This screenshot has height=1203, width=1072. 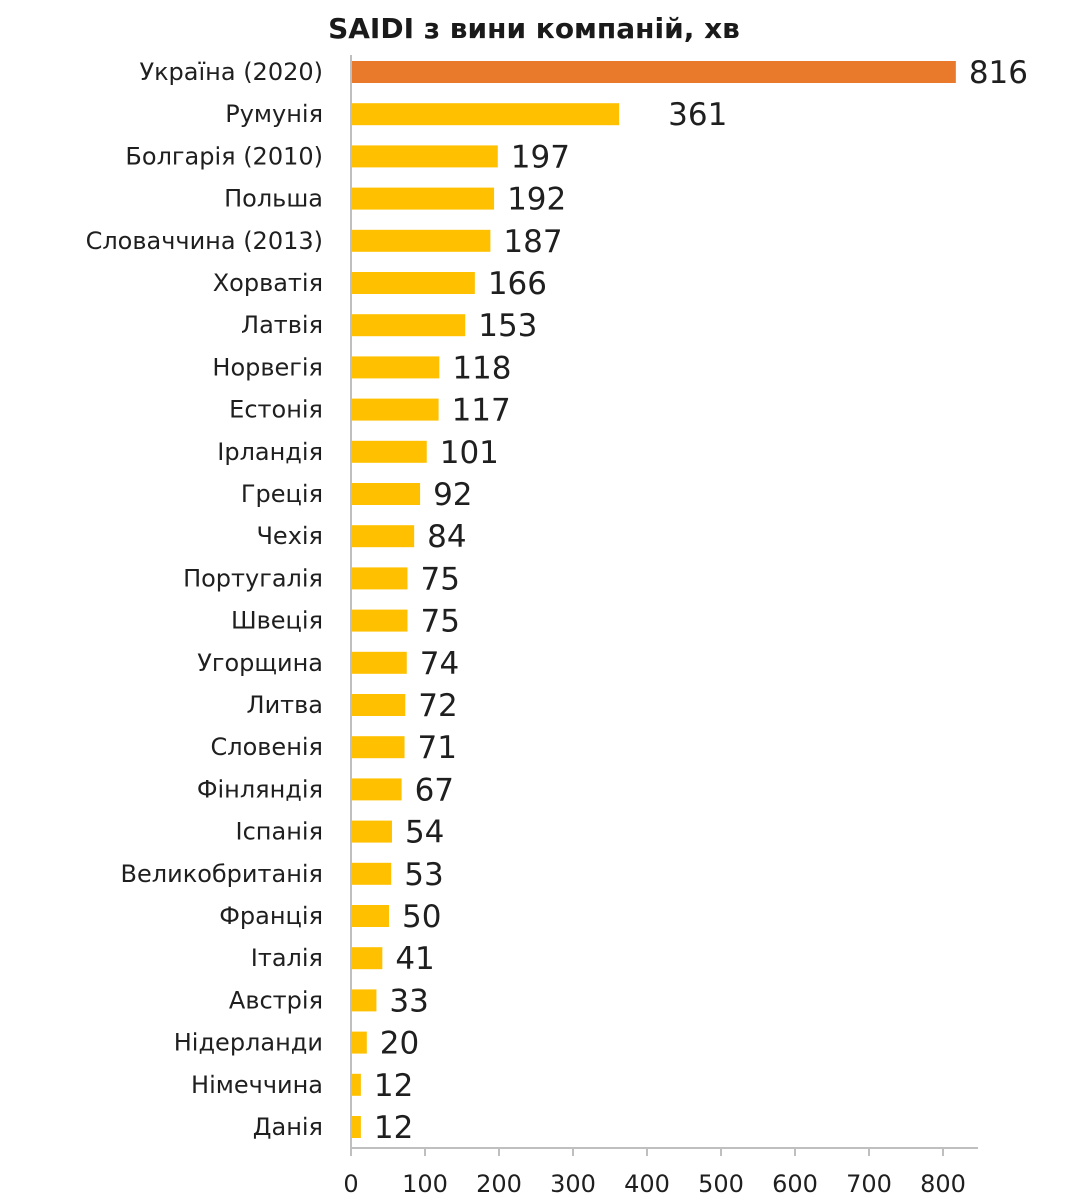 I want to click on category-label: Норвегія, so click(x=267, y=367).